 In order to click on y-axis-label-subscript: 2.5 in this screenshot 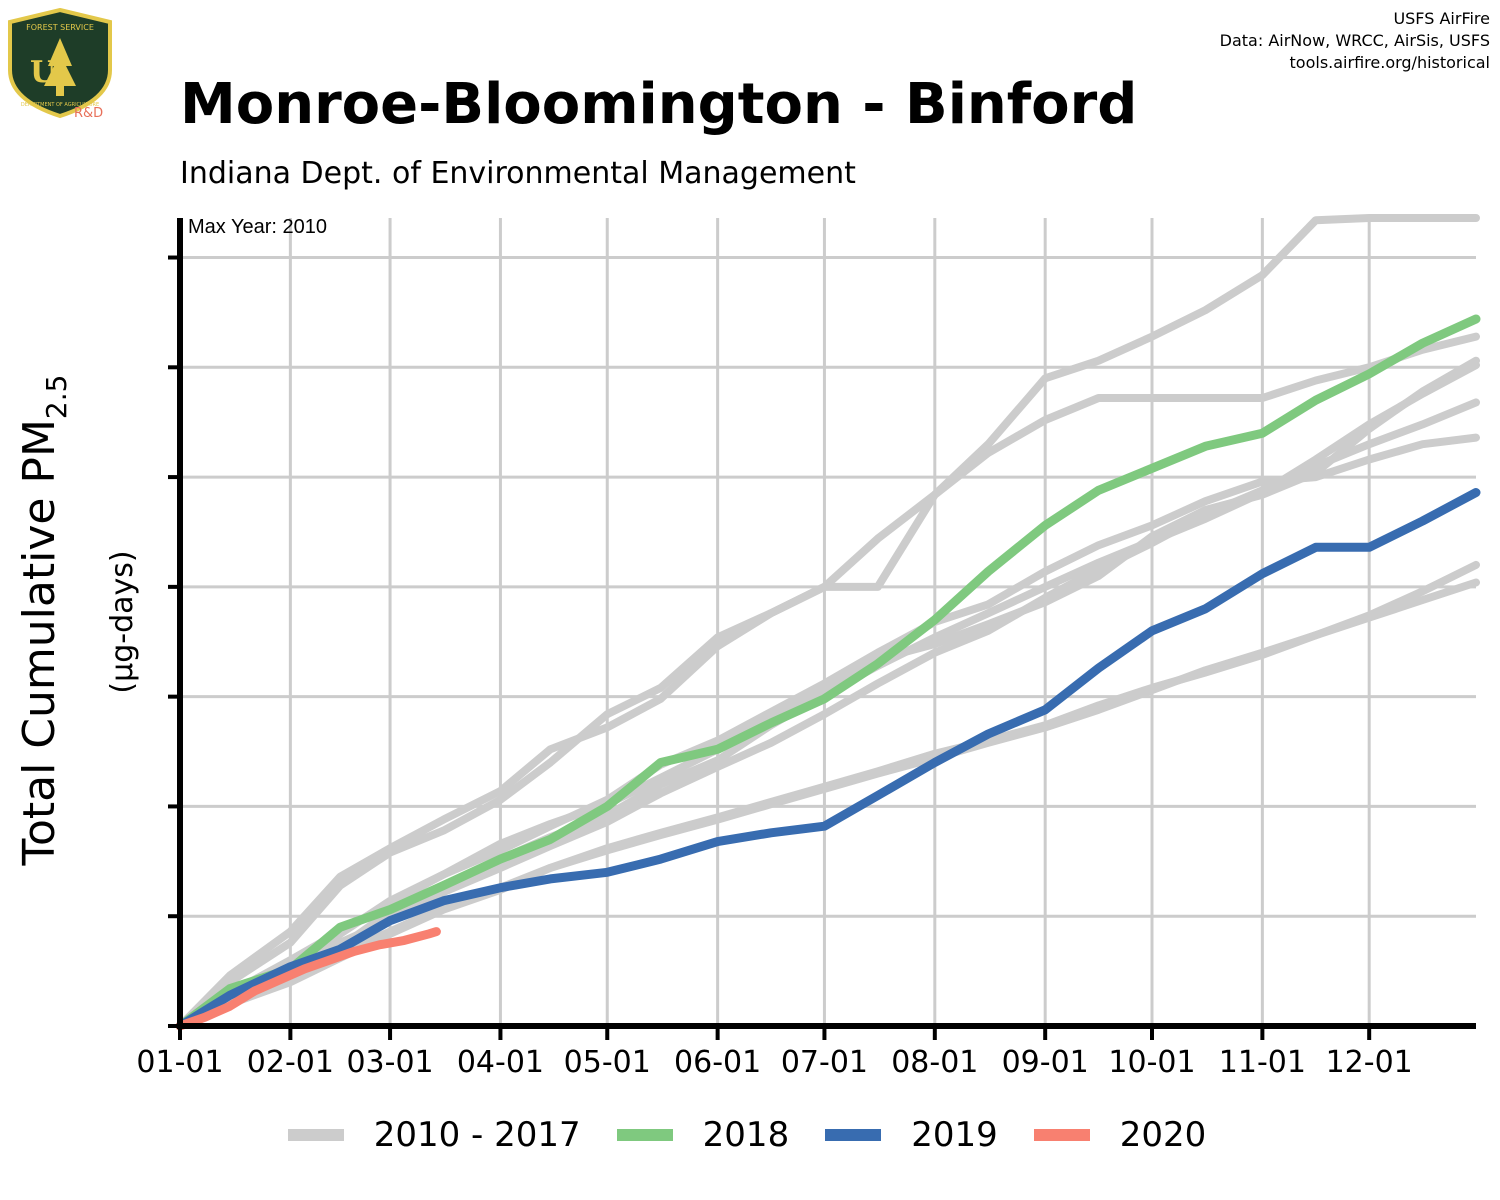, I will do `click(56, 397)`.